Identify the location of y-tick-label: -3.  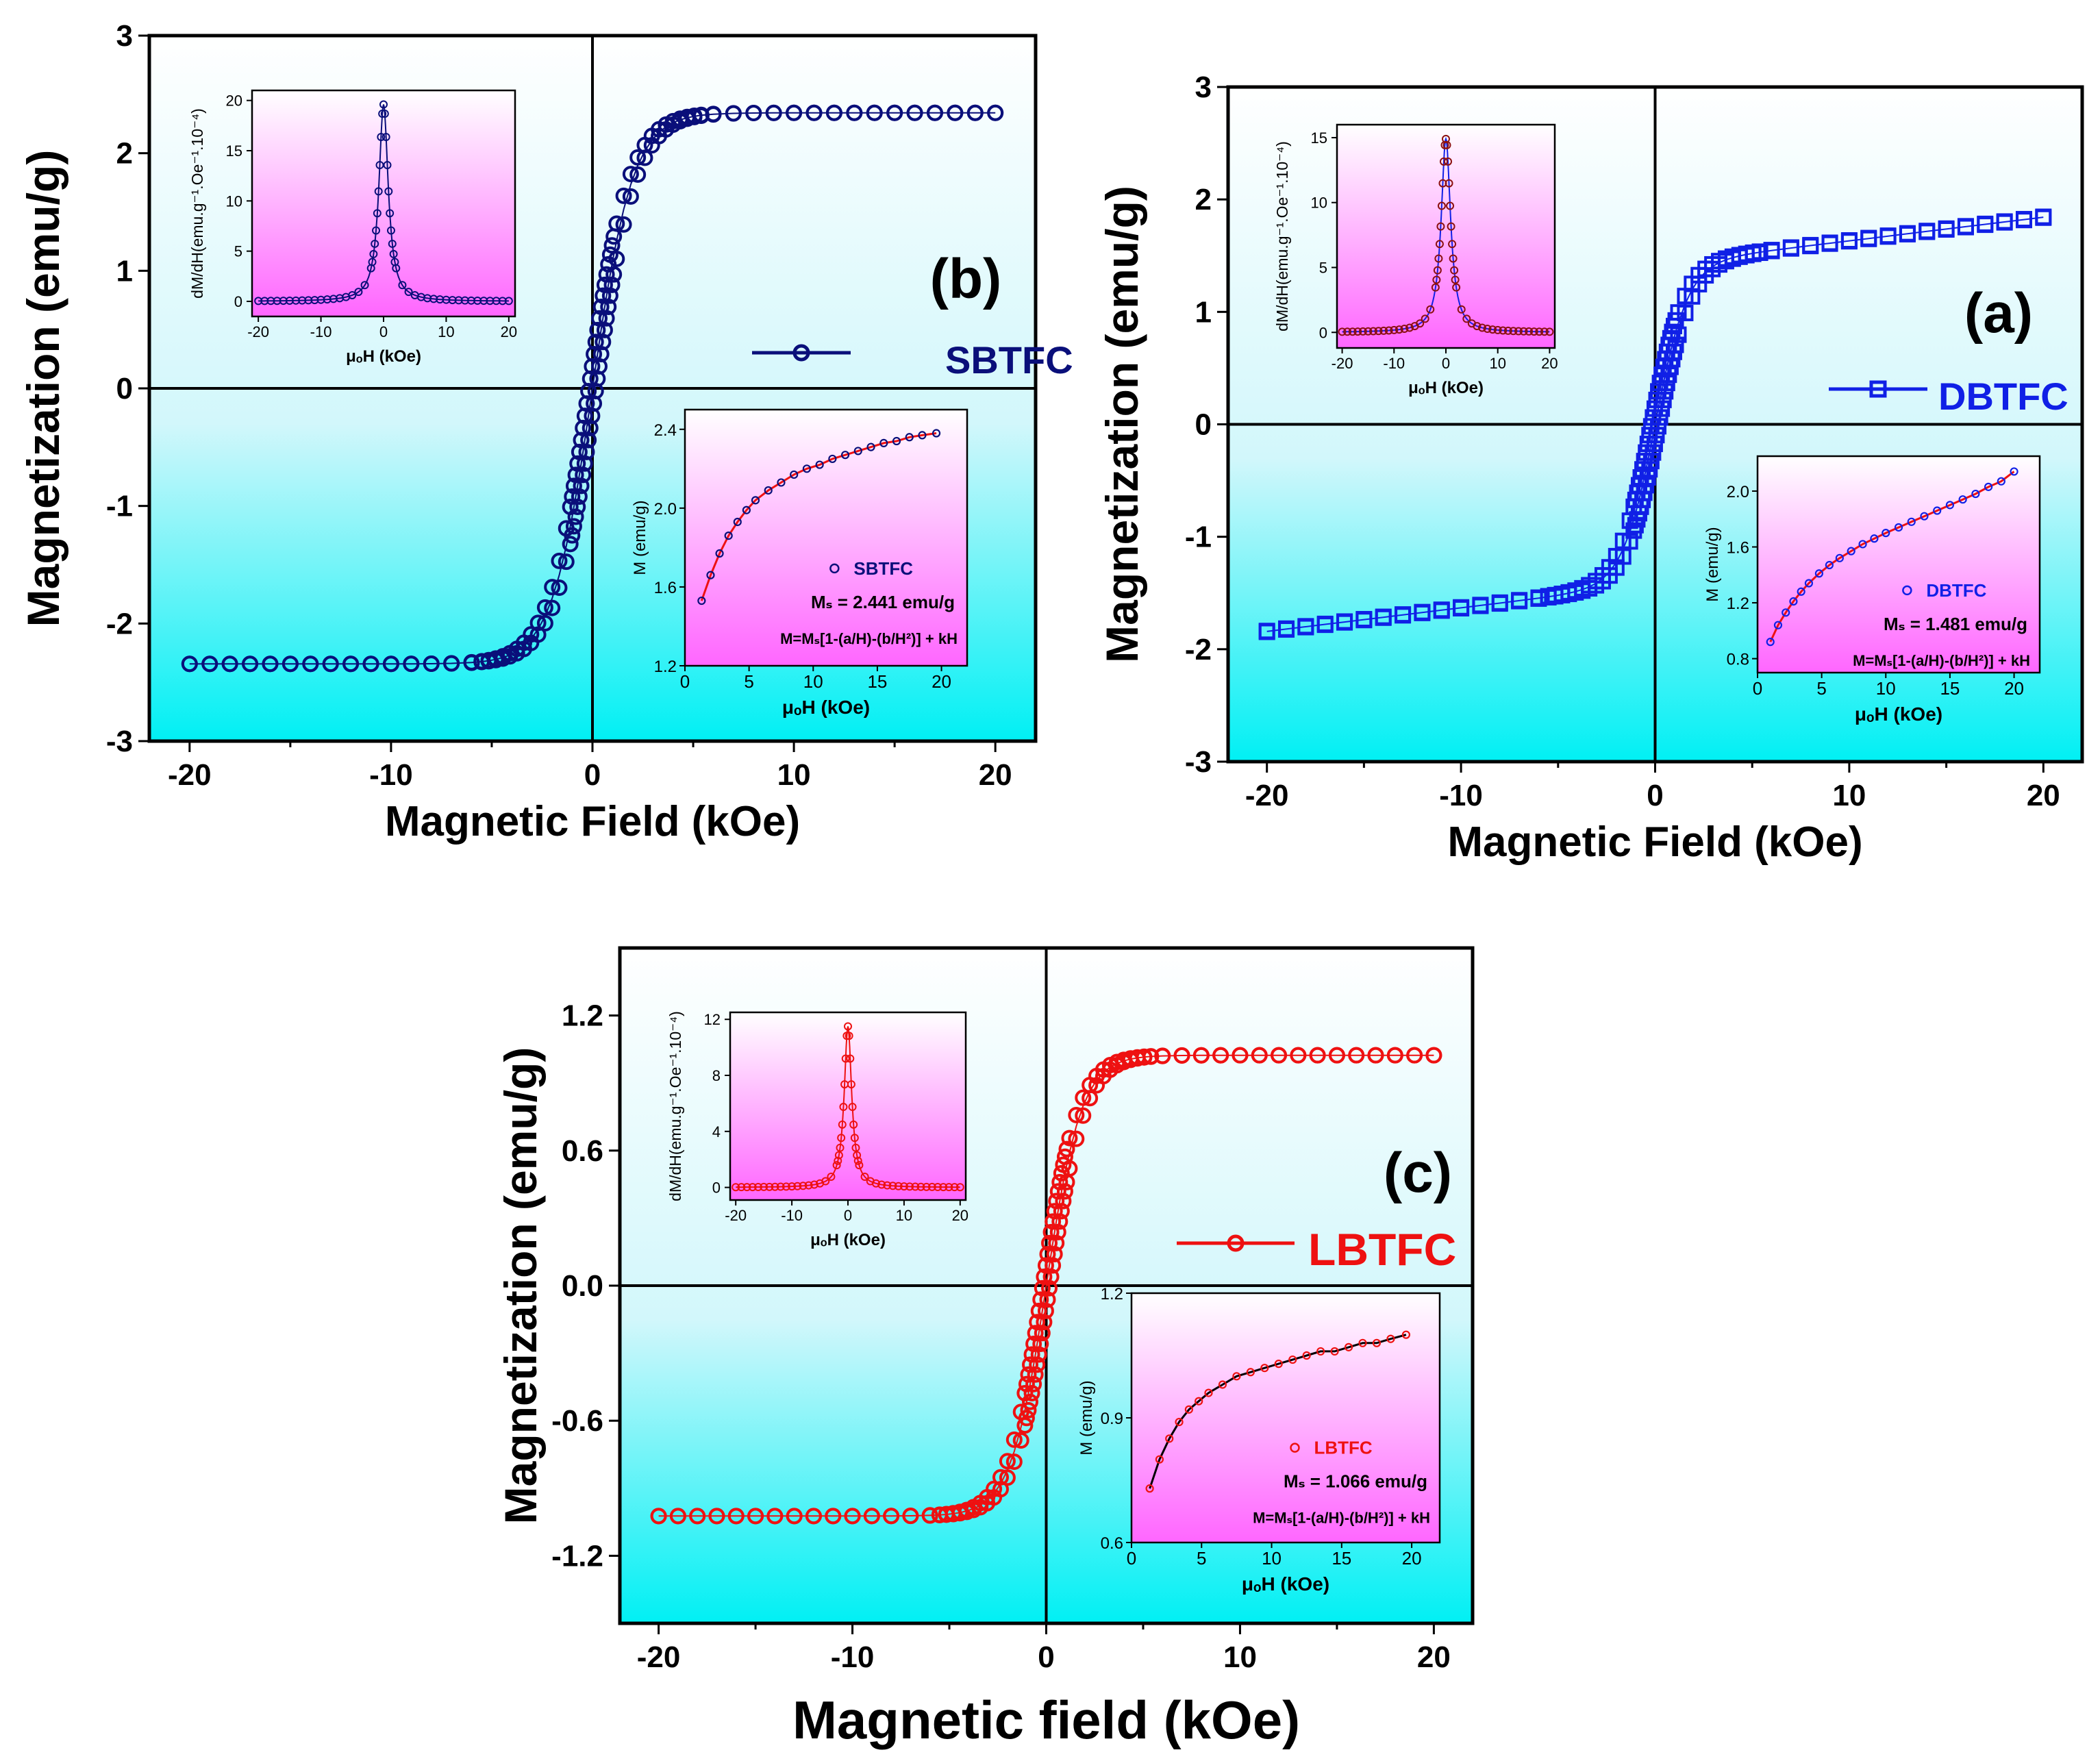
(1198, 762).